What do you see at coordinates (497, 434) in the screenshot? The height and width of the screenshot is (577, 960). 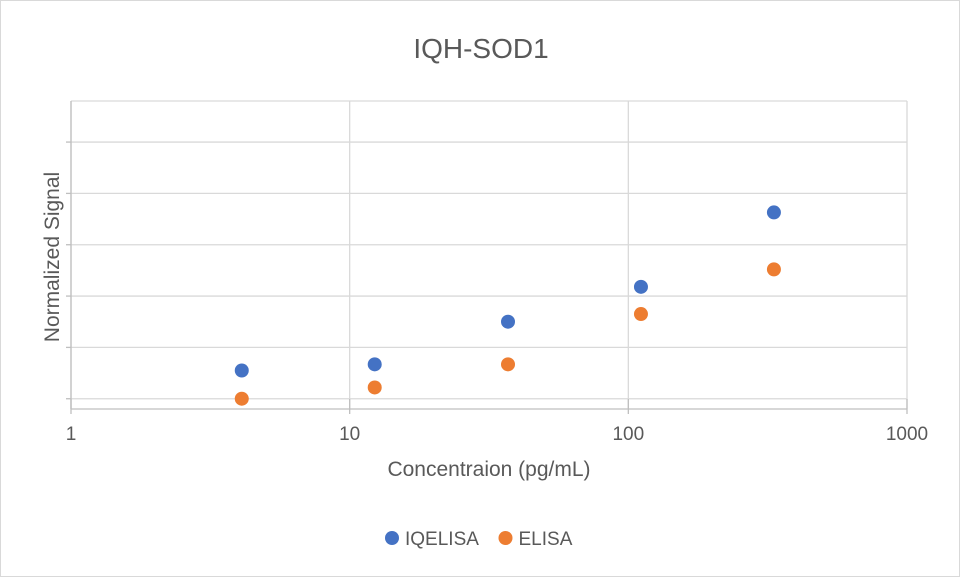 I see `x-tick-labels: 1 10 100 1000` at bounding box center [497, 434].